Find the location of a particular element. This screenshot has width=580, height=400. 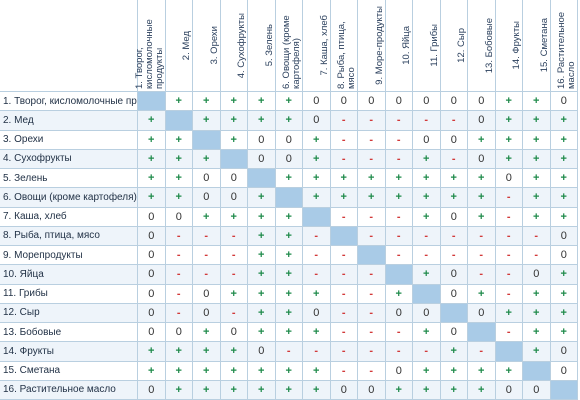

column-header-label: 12. Сыр is located at coordinates (461, 45).